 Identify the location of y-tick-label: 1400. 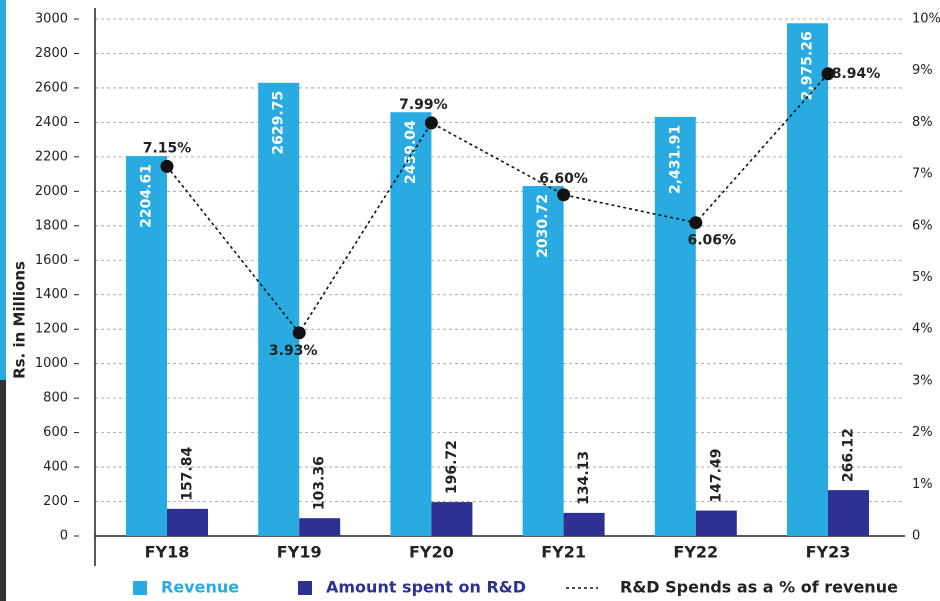
(51, 294).